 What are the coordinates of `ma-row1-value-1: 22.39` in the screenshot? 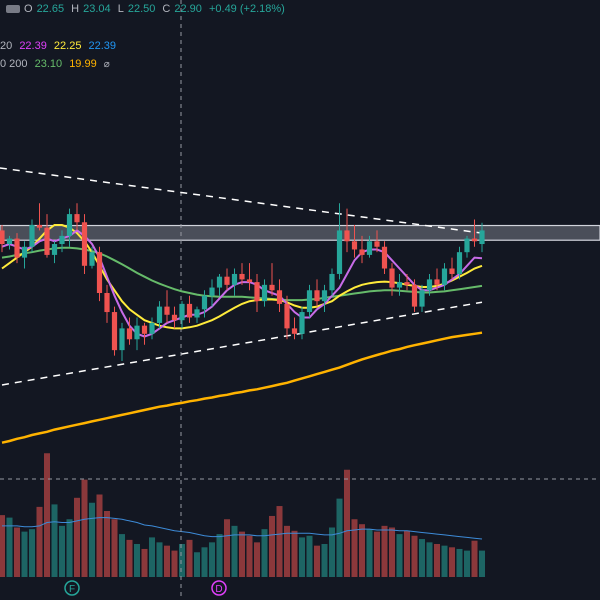 It's located at (33, 46).